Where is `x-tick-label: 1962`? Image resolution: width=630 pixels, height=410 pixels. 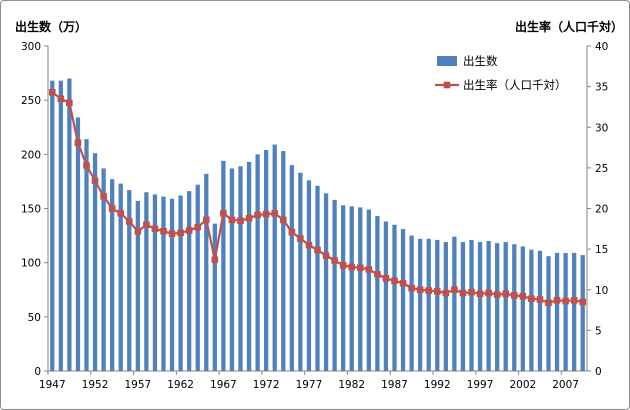
x-tick-label: 1962 is located at coordinates (180, 385).